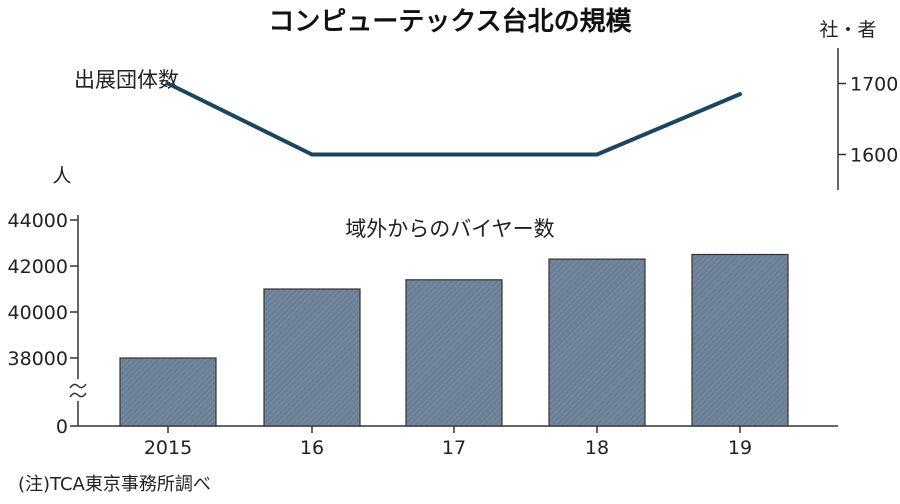  I want to click on bar-x-tick-labels: 2015 16 17 18 19, so click(448, 442).